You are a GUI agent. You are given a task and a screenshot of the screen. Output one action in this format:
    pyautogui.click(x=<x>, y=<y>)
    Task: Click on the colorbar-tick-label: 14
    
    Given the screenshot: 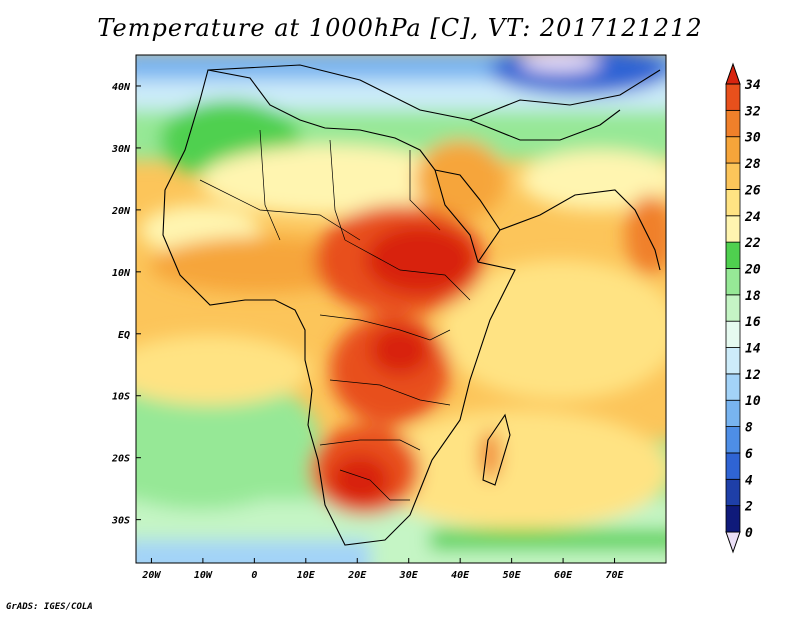 What is the action you would take?
    pyautogui.click(x=753, y=349)
    